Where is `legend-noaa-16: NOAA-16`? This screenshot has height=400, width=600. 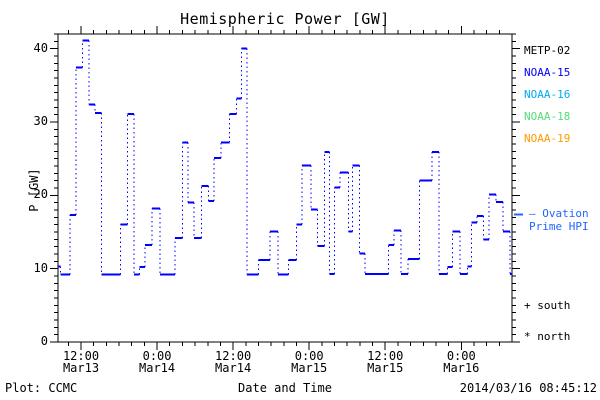 legend-noaa-16: NOAA-16 is located at coordinates (547, 94).